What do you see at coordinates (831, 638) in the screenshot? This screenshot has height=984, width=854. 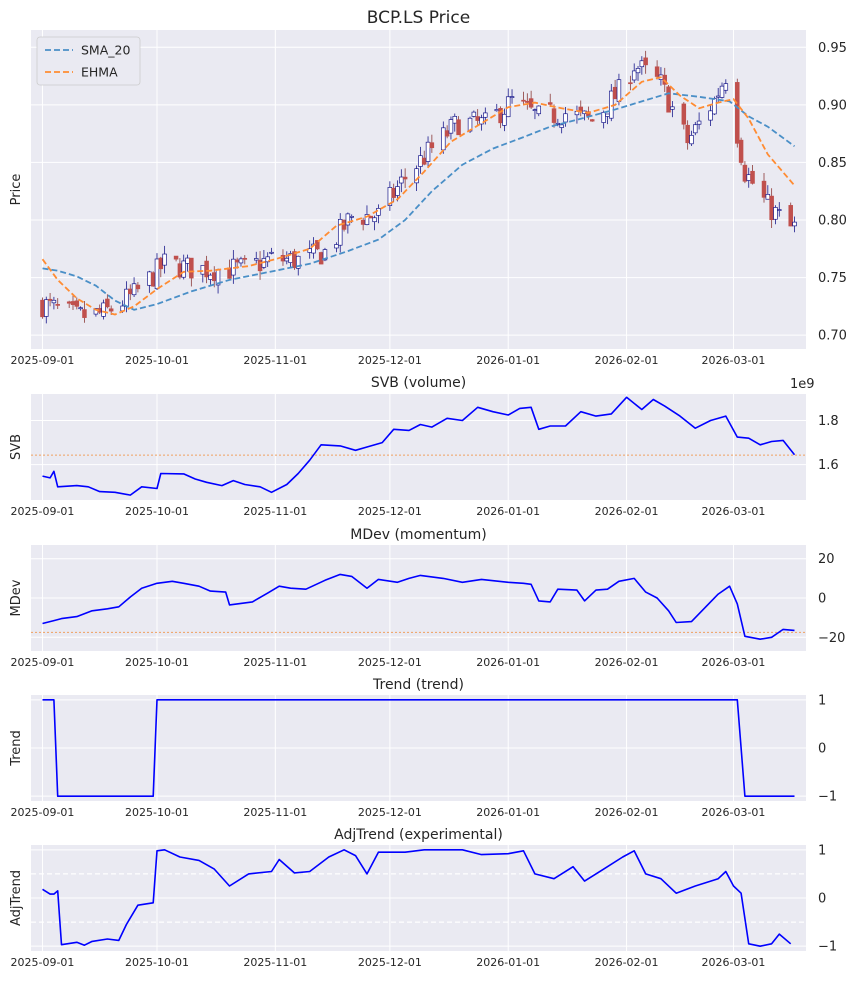 I see `mdev-y-tick-label: −20` at bounding box center [831, 638].